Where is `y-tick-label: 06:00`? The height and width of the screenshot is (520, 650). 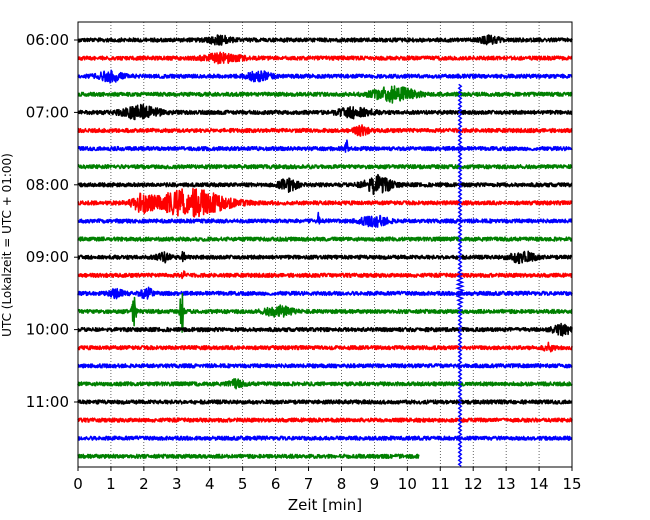 y-tick-label: 06:00 is located at coordinates (47, 40).